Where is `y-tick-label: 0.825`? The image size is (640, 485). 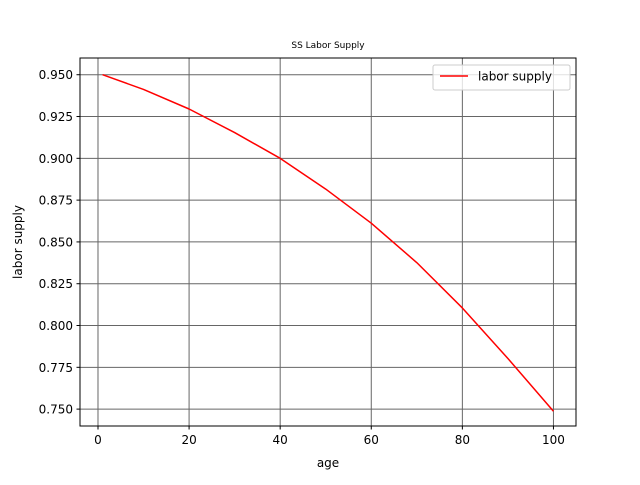 y-tick-label: 0.825 is located at coordinates (56, 284).